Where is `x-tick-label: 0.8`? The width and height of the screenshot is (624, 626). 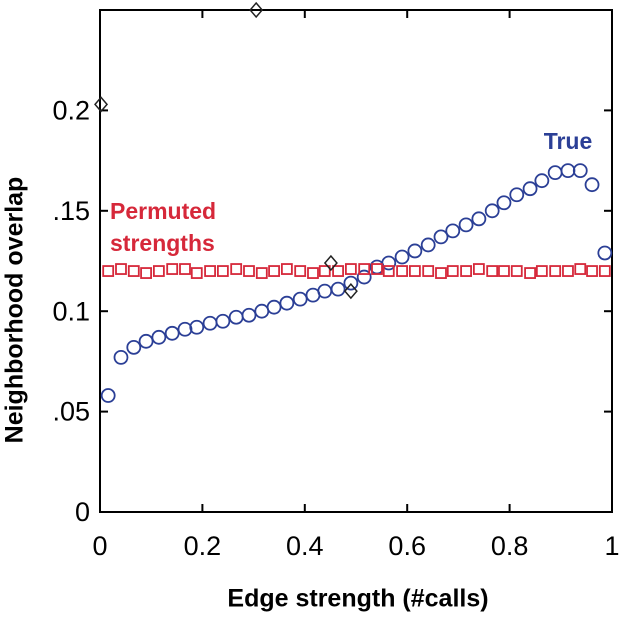
x-tick-label: 0.8 is located at coordinates (510, 546).